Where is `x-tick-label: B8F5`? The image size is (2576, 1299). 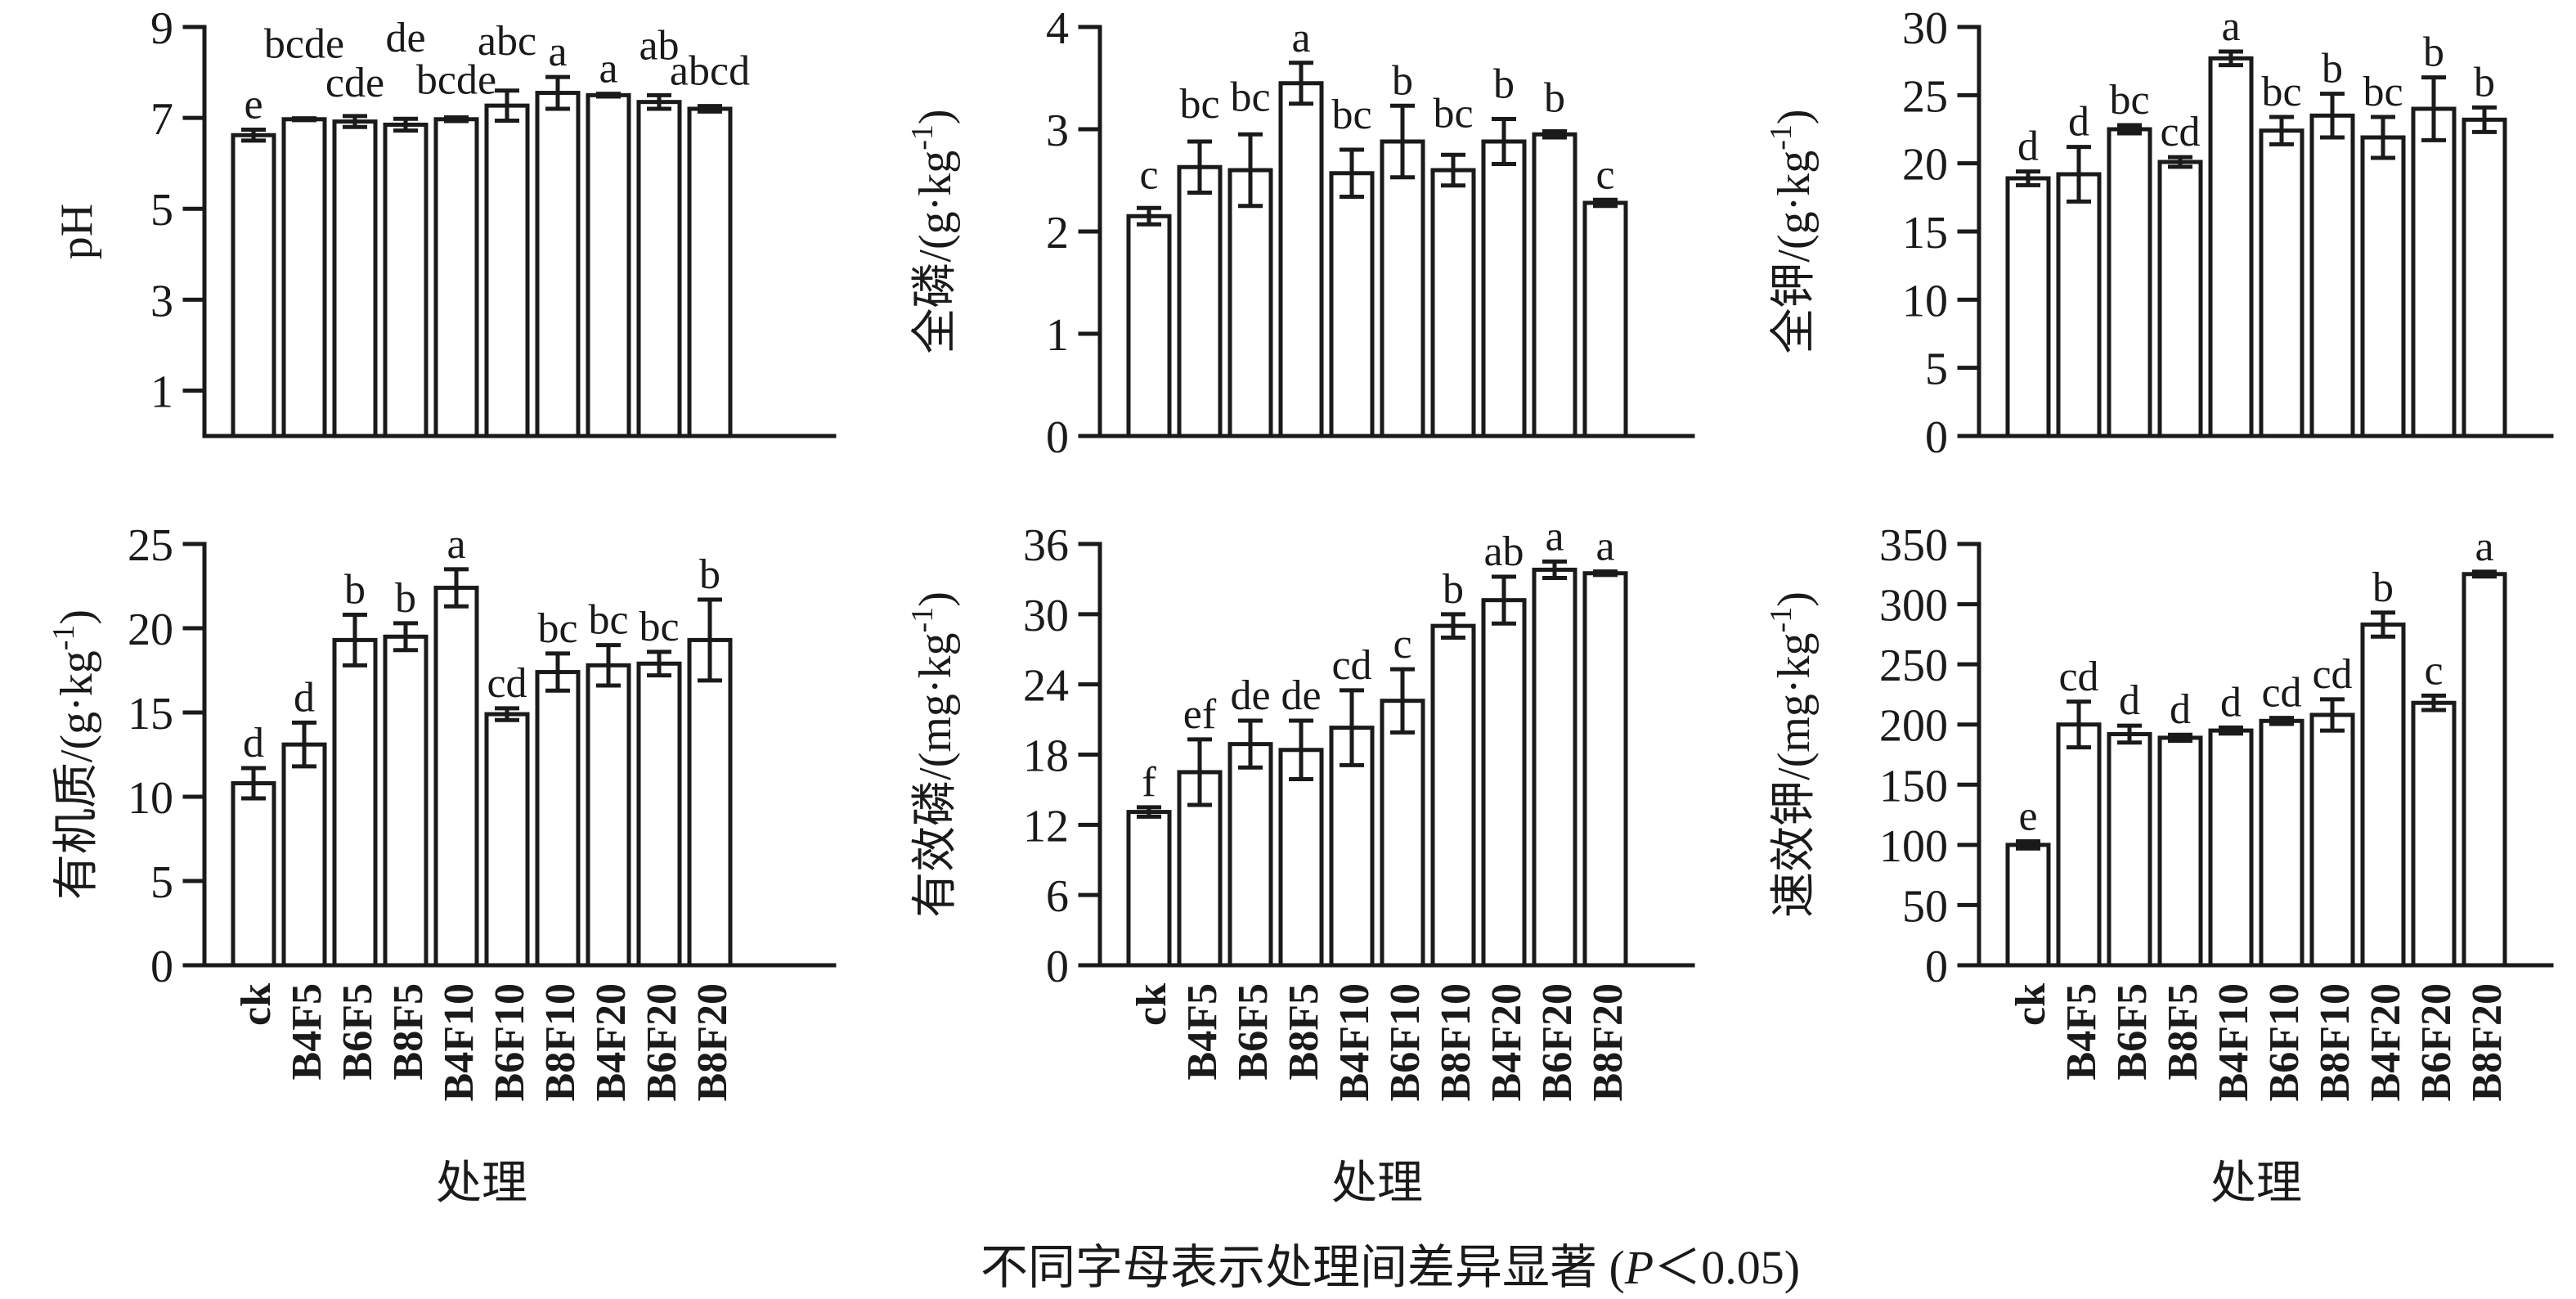
x-tick-label: B8F5 is located at coordinates (408, 1031).